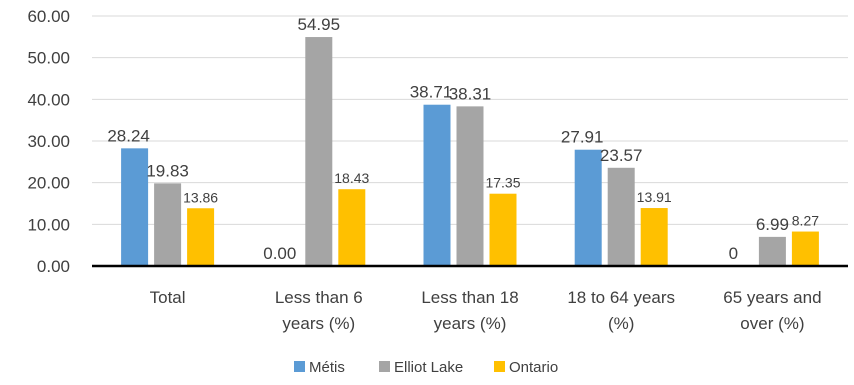 The width and height of the screenshot is (854, 385). What do you see at coordinates (319, 24) in the screenshot?
I see `data-label: 54.95` at bounding box center [319, 24].